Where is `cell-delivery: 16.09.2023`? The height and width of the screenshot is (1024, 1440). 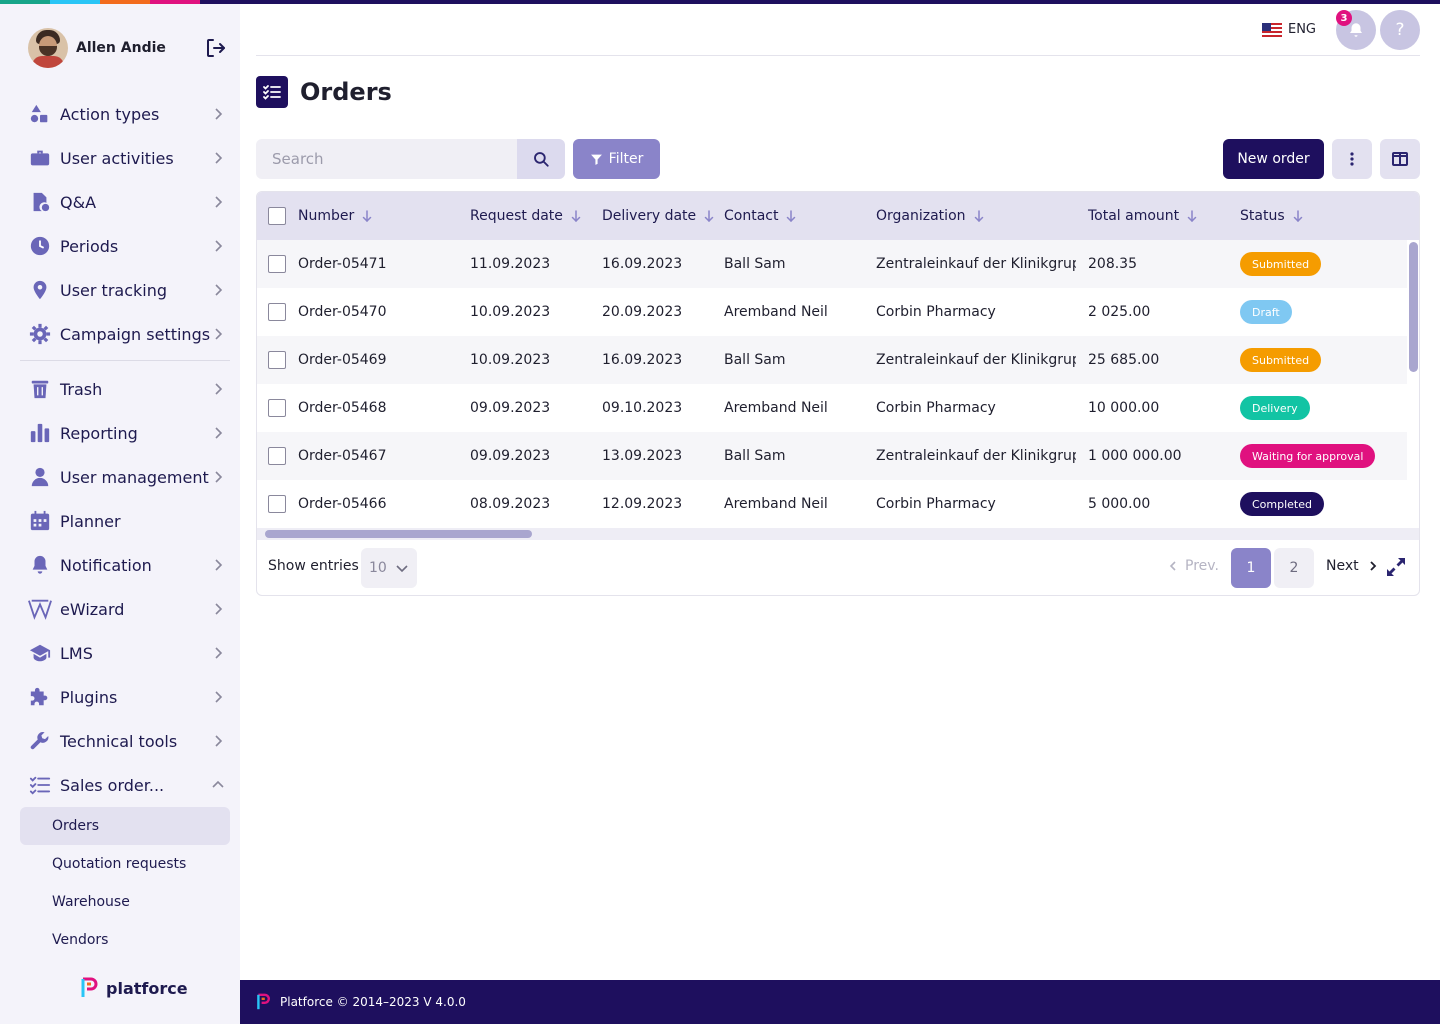
cell-delivery: 16.09.2023 is located at coordinates (642, 360).